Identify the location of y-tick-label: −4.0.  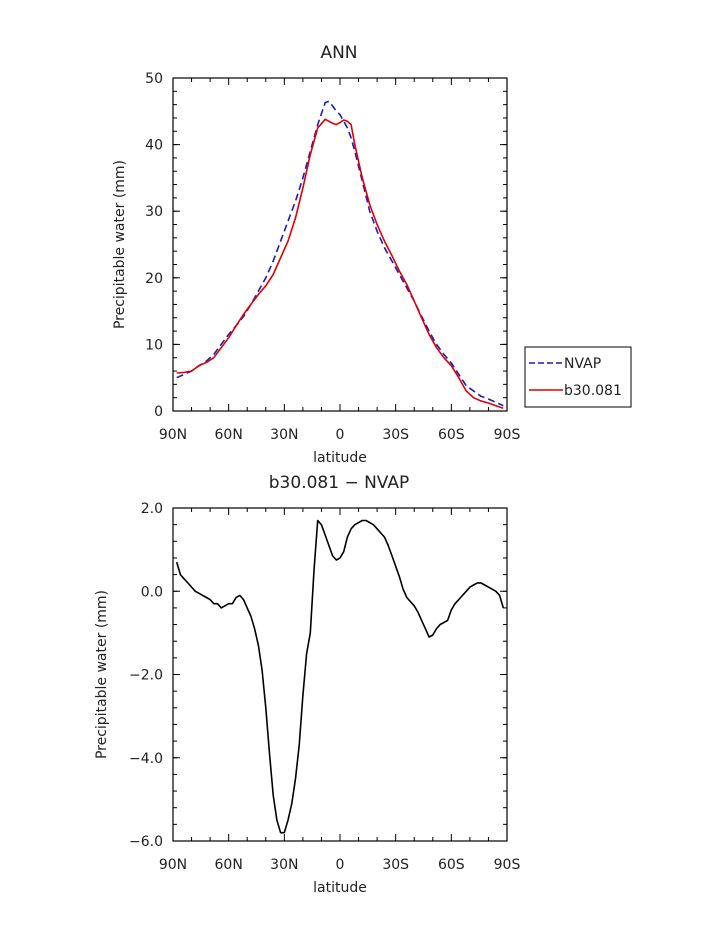
(146, 759).